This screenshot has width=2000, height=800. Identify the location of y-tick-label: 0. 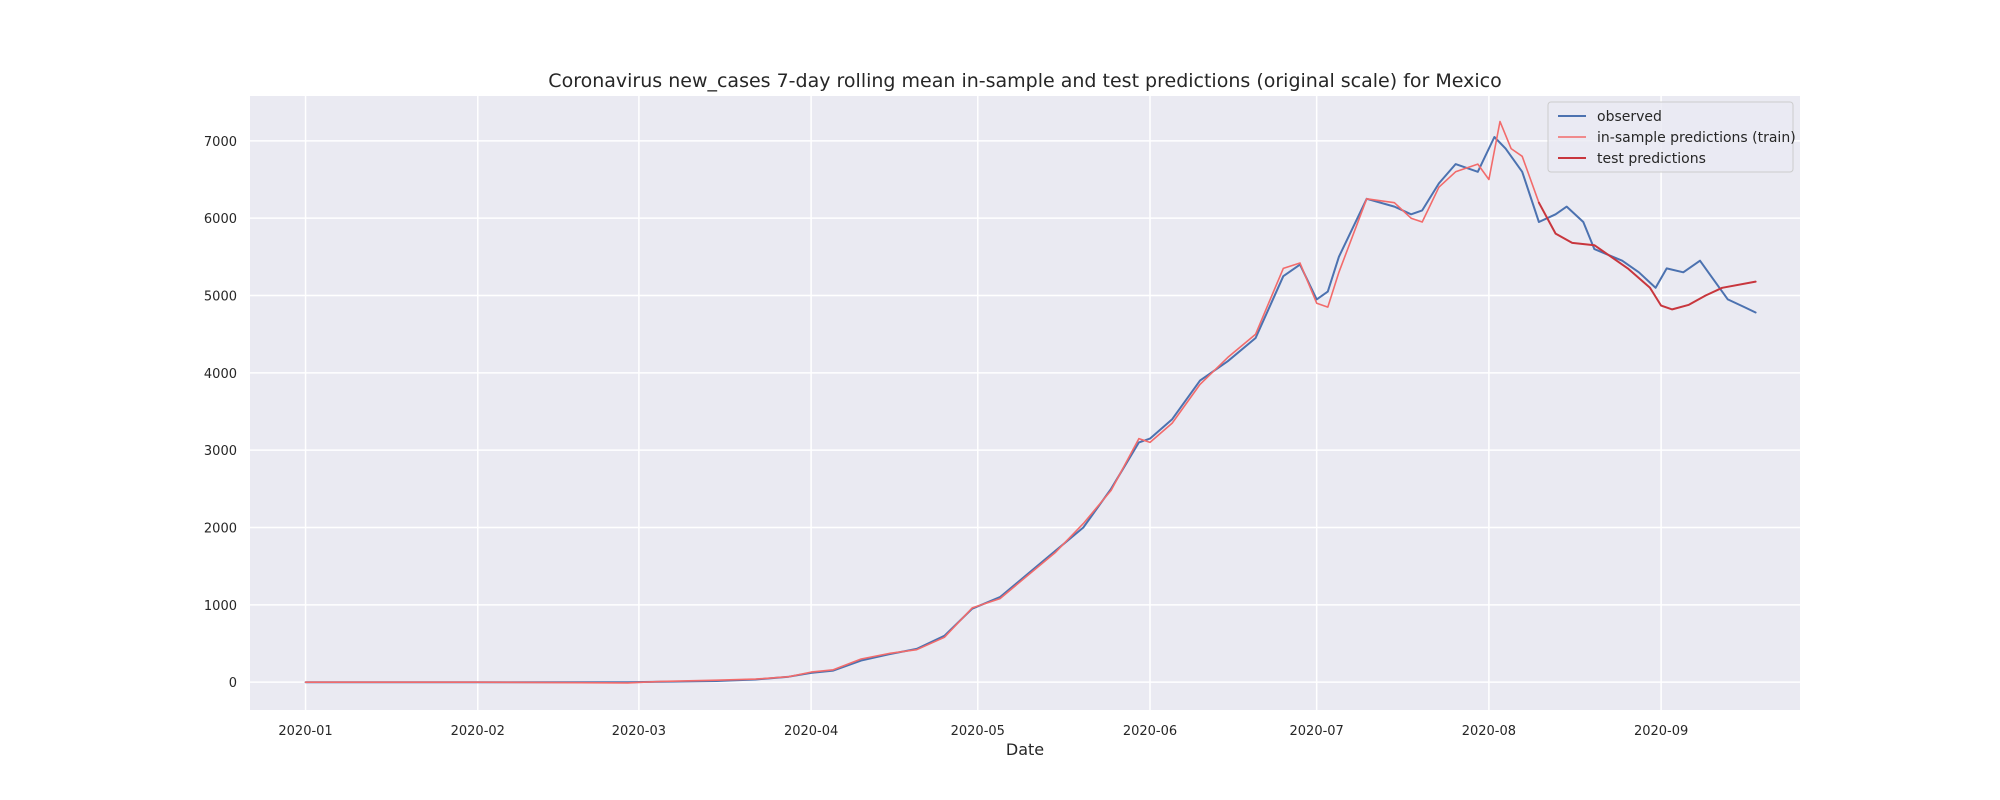
(233, 683).